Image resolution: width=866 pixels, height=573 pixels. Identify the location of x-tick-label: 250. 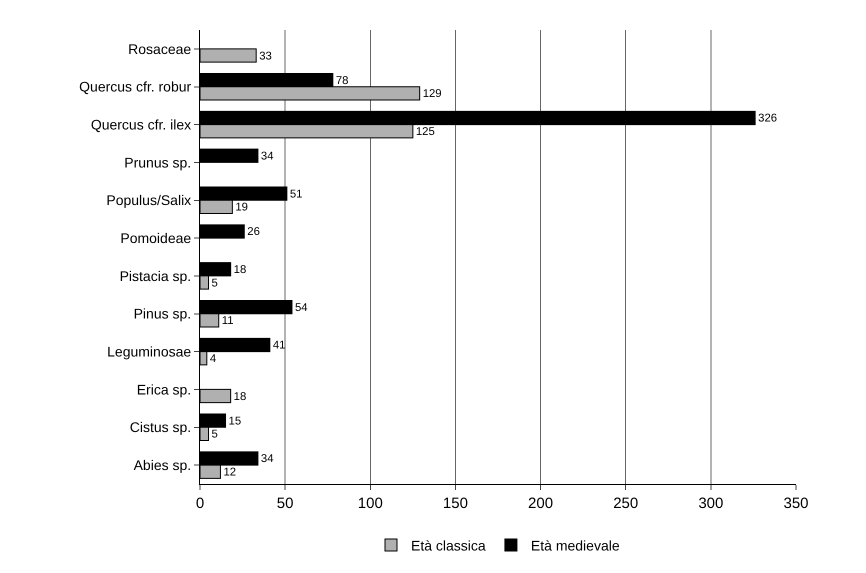
(625, 503).